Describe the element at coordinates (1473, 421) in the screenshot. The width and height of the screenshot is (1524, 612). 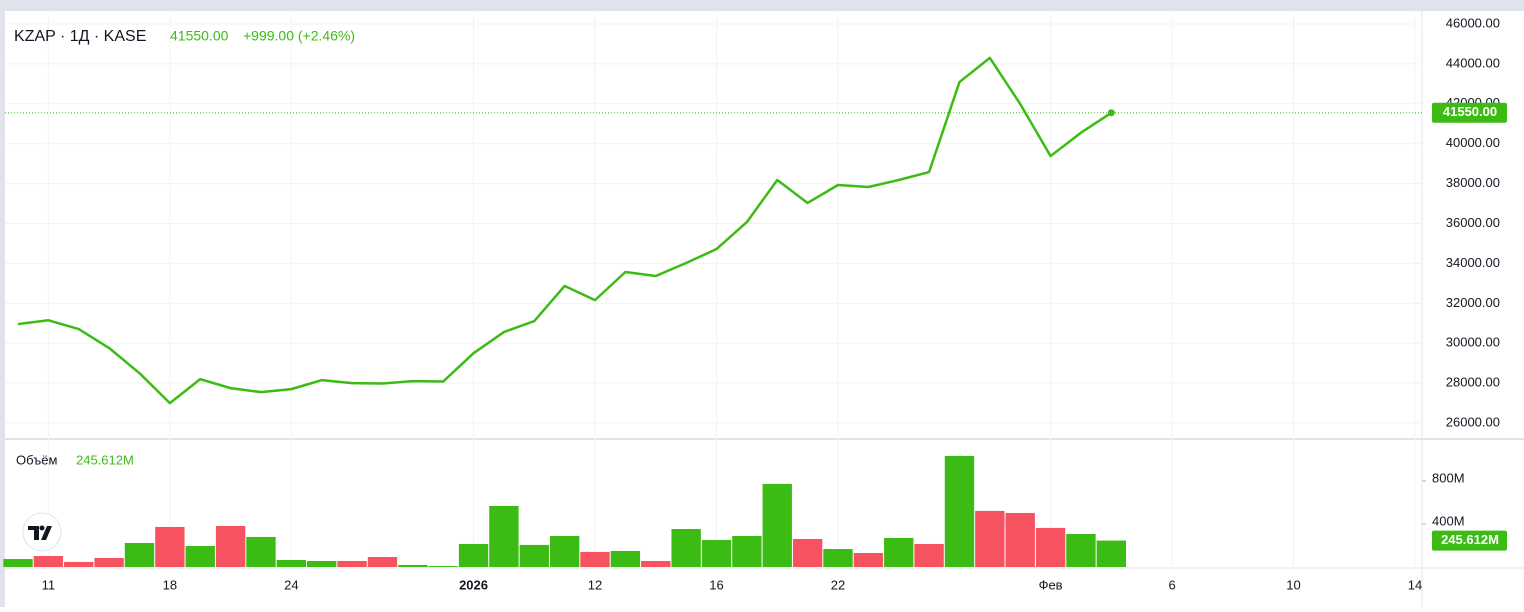
I see `y-tick-label: 26000.00` at that location.